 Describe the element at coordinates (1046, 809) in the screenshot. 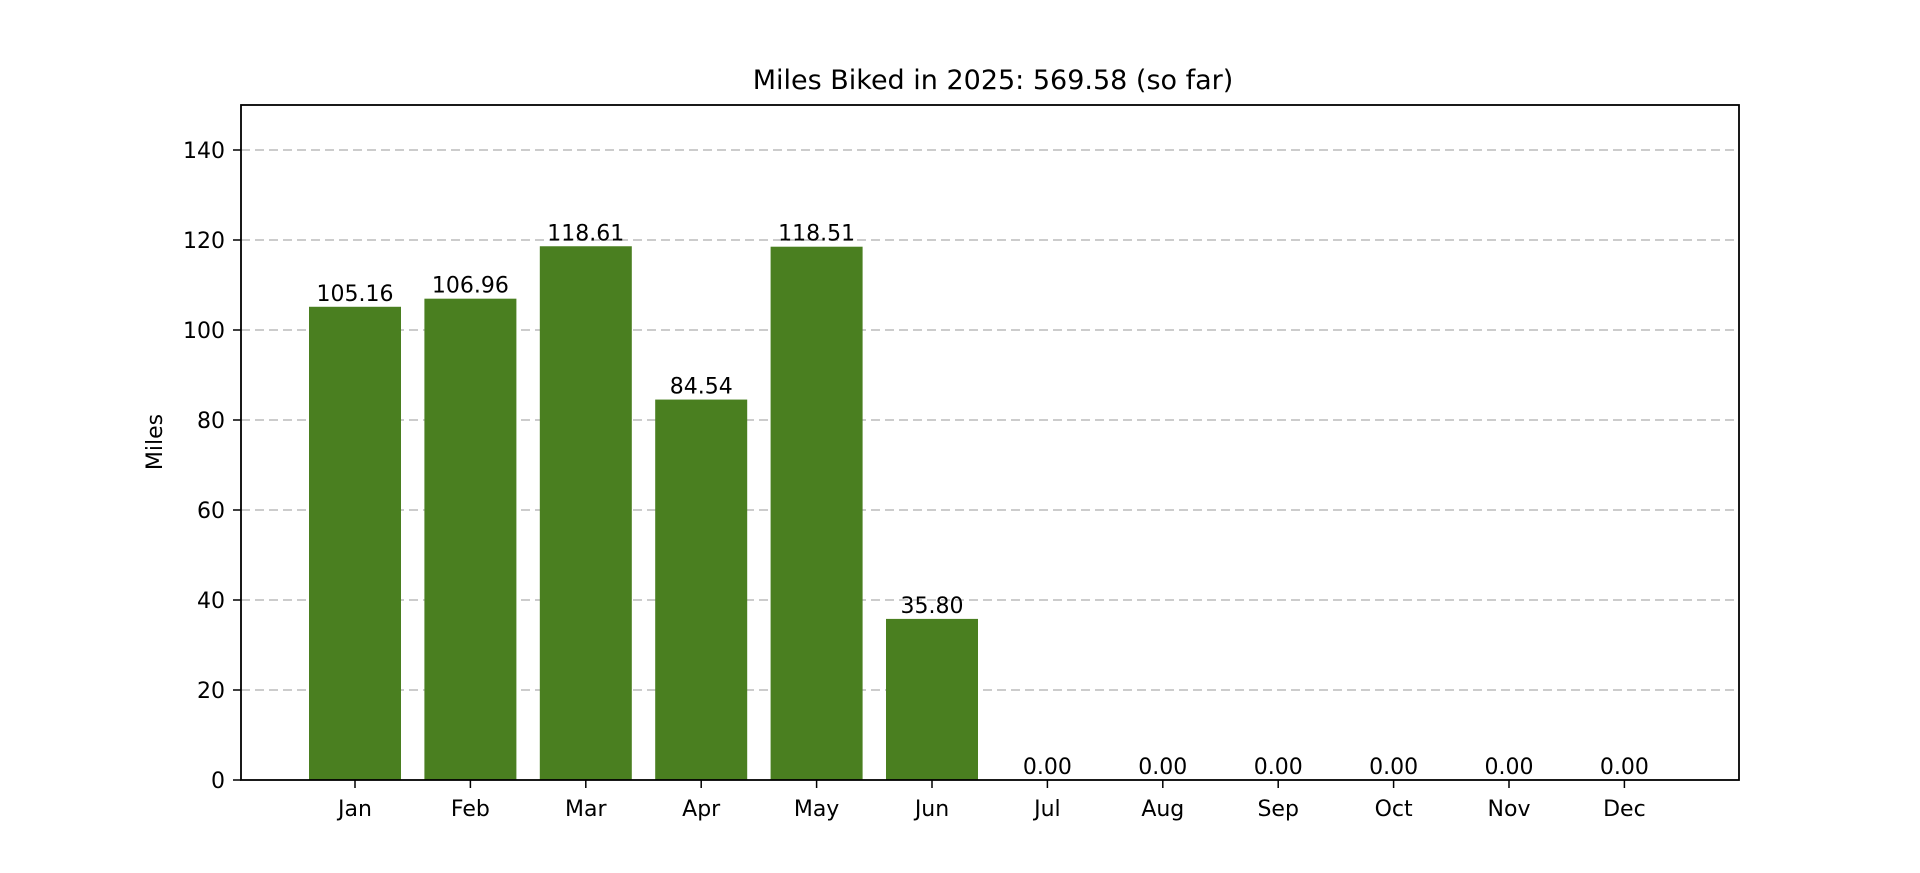

I see `x-tick-label: Jul` at that location.